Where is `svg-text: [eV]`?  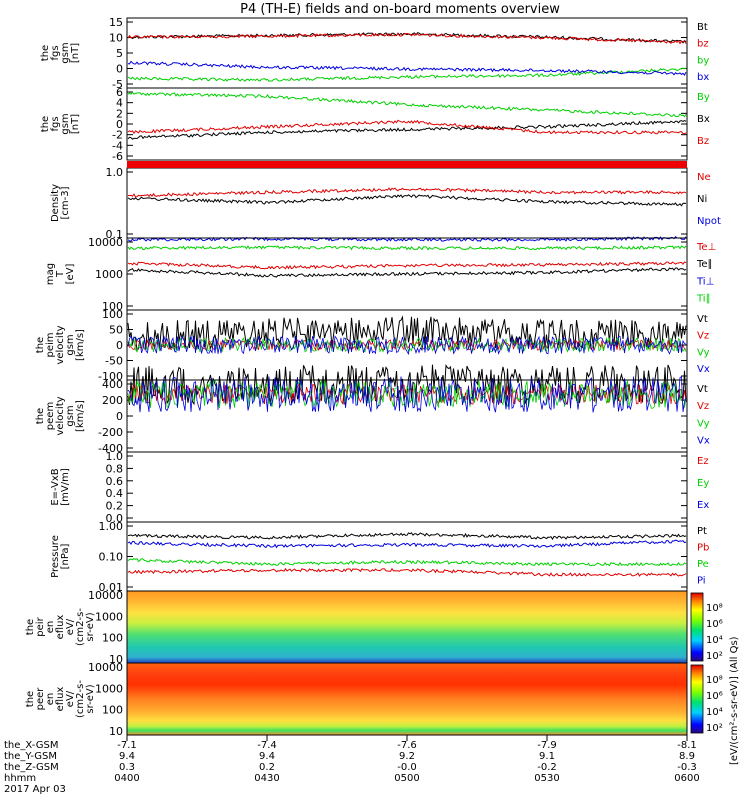 svg-text: [eV] is located at coordinates (70, 274).